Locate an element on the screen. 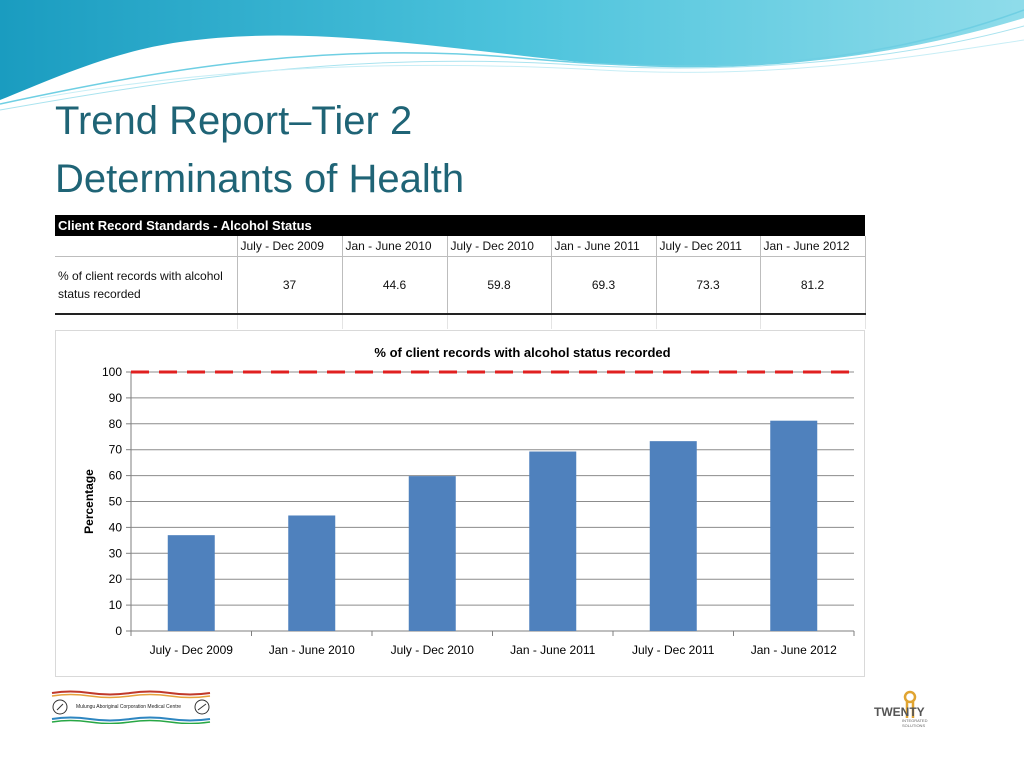  twenty-logo-subtext: INTEGRATED SOLUTIONS is located at coordinates (915, 723).